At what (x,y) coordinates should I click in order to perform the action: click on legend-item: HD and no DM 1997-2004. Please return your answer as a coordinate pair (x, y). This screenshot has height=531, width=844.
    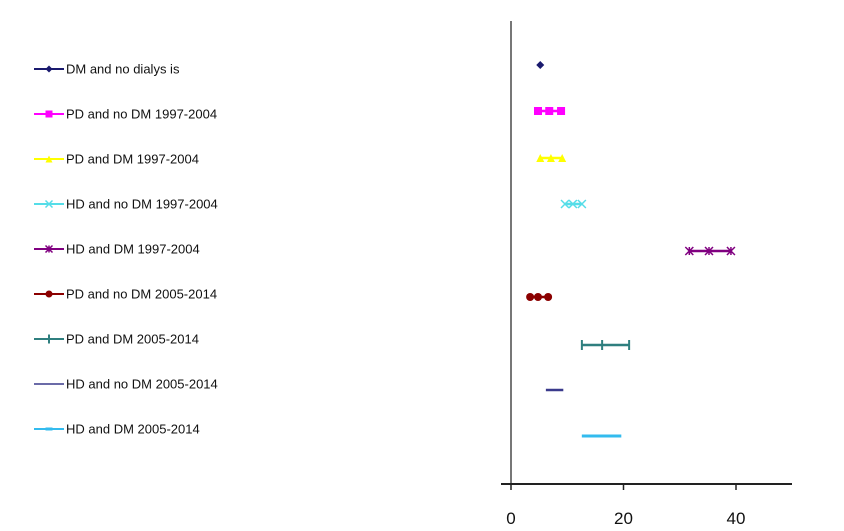
    Looking at the image, I should click on (126, 204).